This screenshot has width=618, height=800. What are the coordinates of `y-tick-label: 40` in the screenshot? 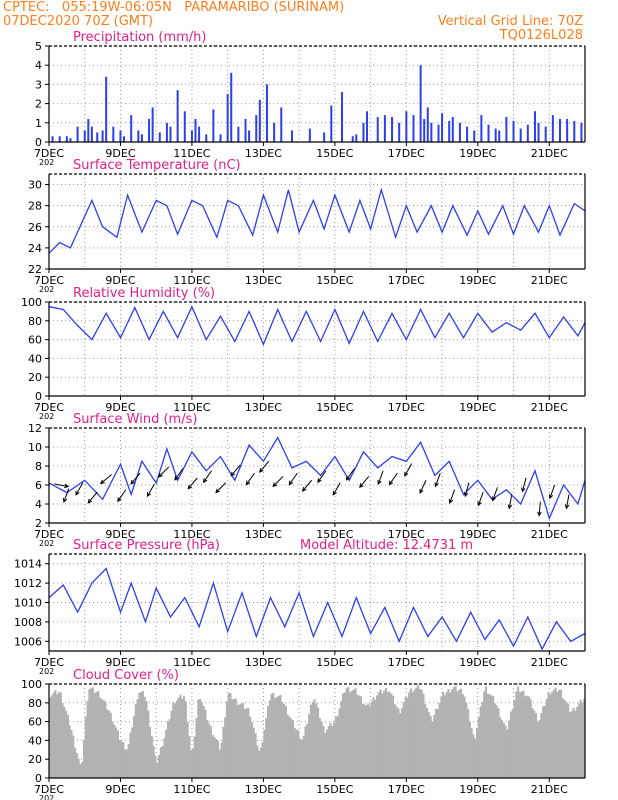 It's located at (35, 740).